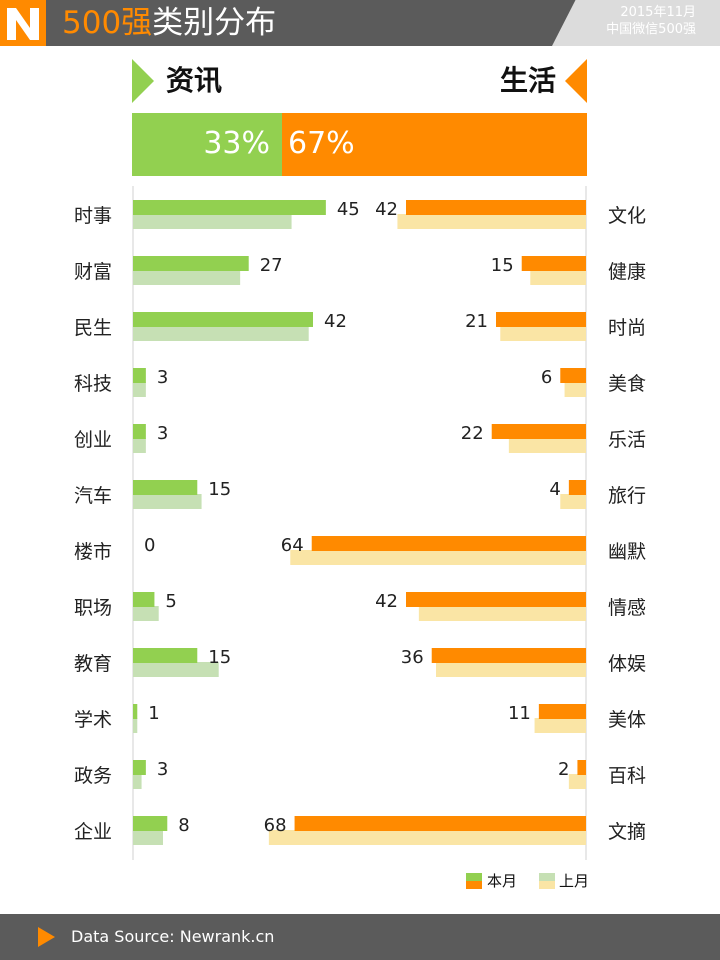 The height and width of the screenshot is (960, 720). What do you see at coordinates (93, 440) in the screenshot?
I see `left-category-label: 创业` at bounding box center [93, 440].